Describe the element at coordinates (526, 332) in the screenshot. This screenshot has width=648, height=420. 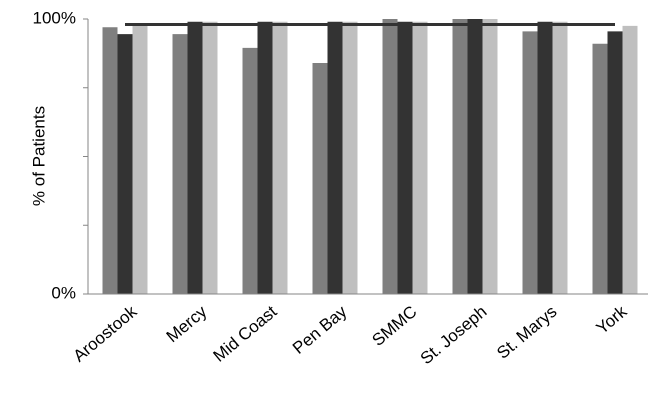
I see `x-tick-label: St. Marys` at that location.